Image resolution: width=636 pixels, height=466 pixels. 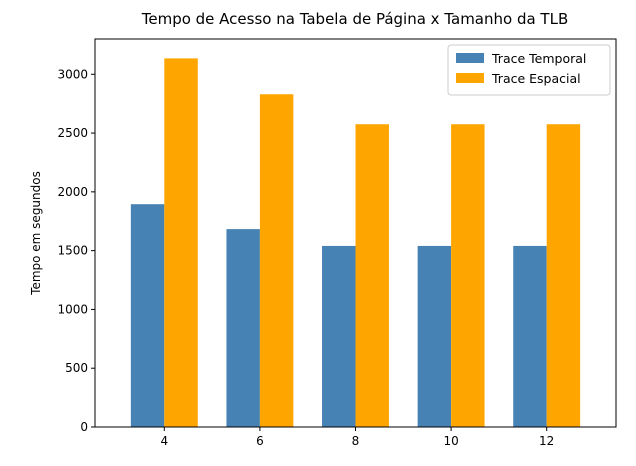 What do you see at coordinates (546, 441) in the screenshot?
I see `x-tick-label: 12` at bounding box center [546, 441].